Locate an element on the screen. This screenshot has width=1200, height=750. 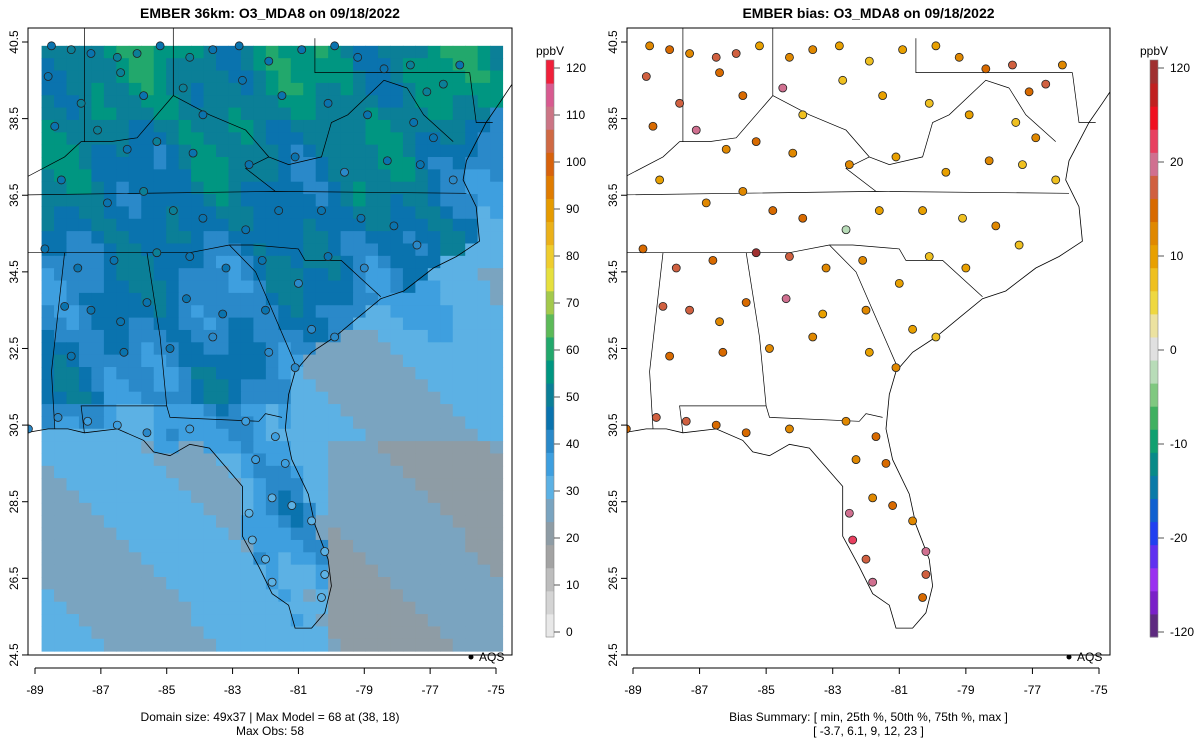
x-tick-label: -79 is located at coordinates (365, 690).